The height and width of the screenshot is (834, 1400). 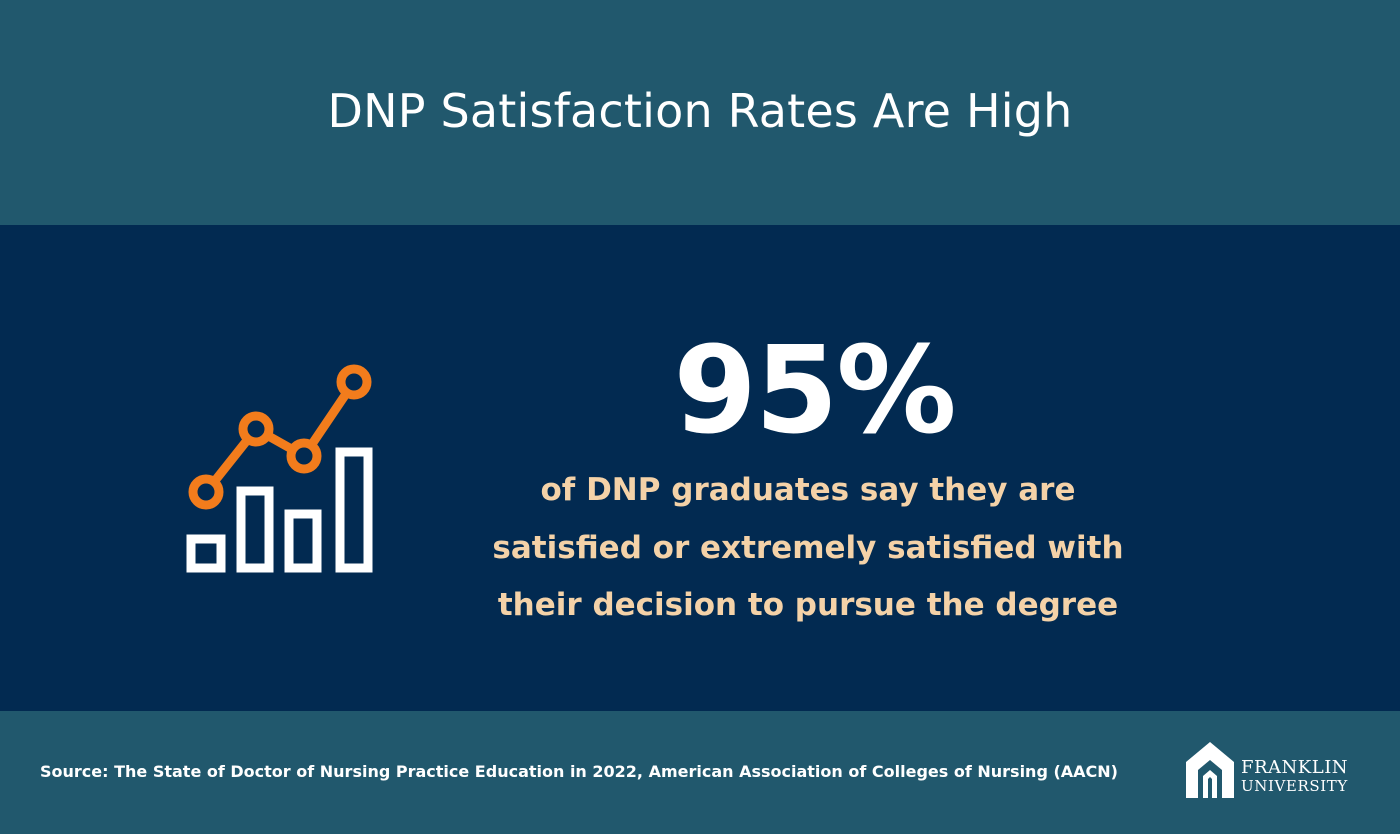 I want to click on stat-value: 95%, so click(x=814, y=391).